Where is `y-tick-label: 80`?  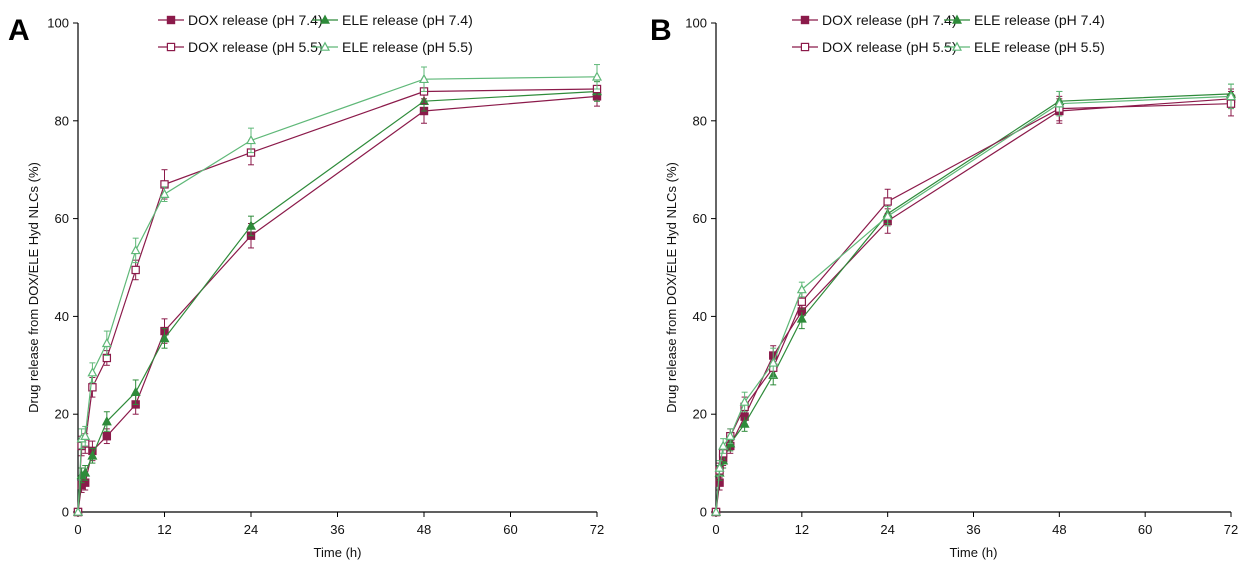
y-tick-label: 80 is located at coordinates (700, 120).